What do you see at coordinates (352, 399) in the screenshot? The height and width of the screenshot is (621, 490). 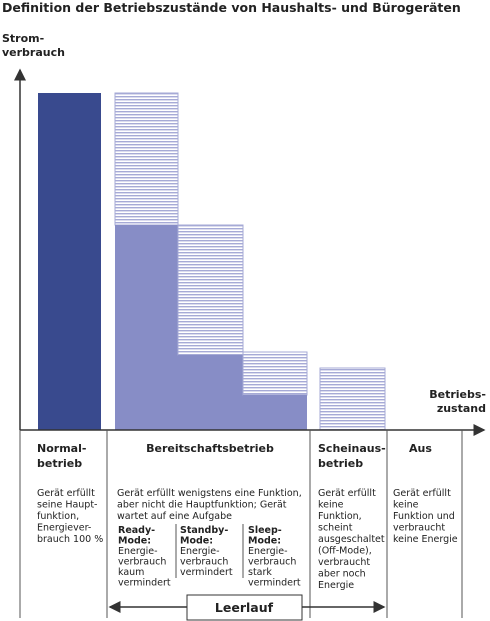 I see `bar-off-mode` at bounding box center [352, 399].